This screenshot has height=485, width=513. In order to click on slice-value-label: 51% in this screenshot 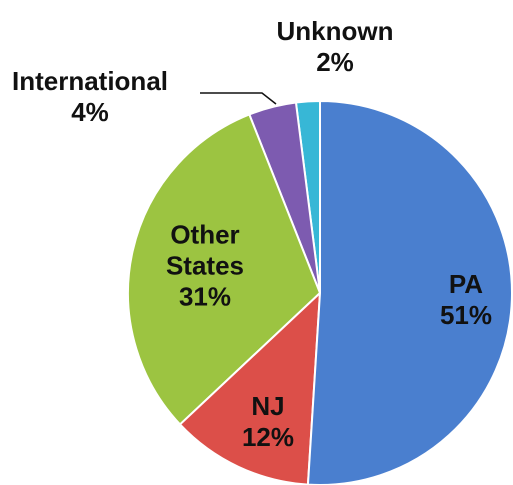, I will do `click(466, 315)`.